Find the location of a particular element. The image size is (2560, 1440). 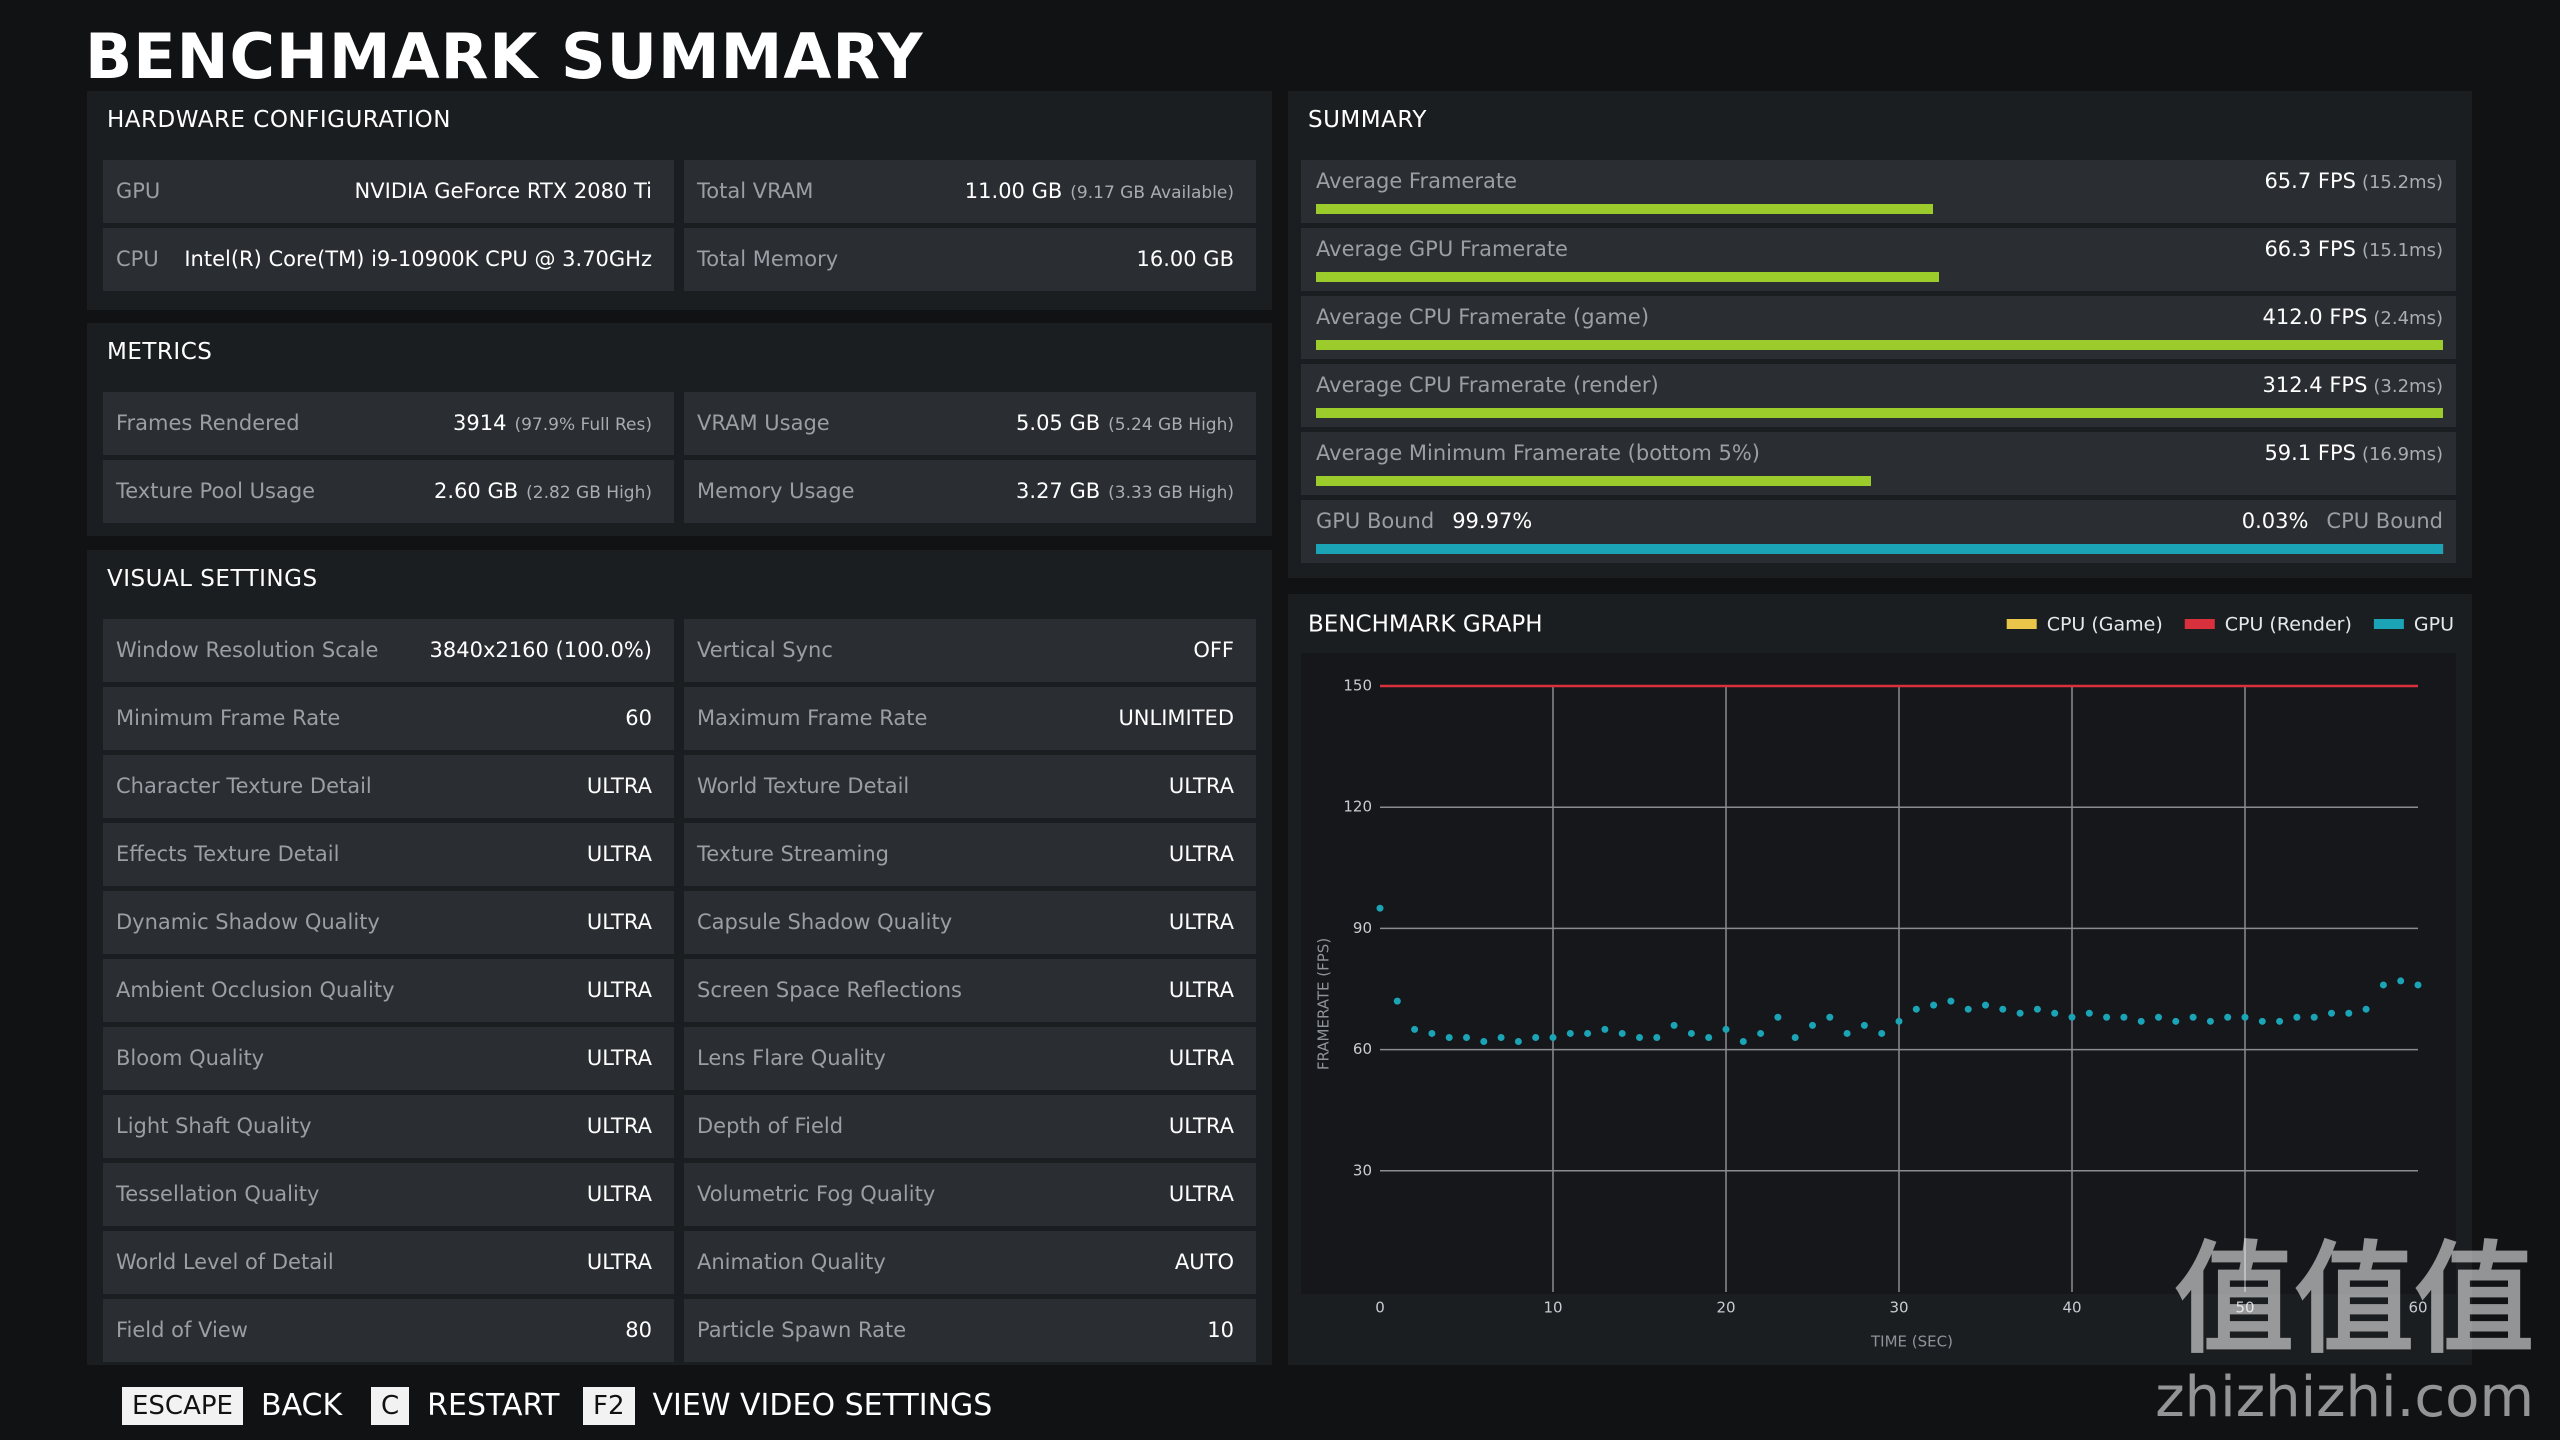

setting-label: Capsule Shadow Quality is located at coordinates (825, 922).